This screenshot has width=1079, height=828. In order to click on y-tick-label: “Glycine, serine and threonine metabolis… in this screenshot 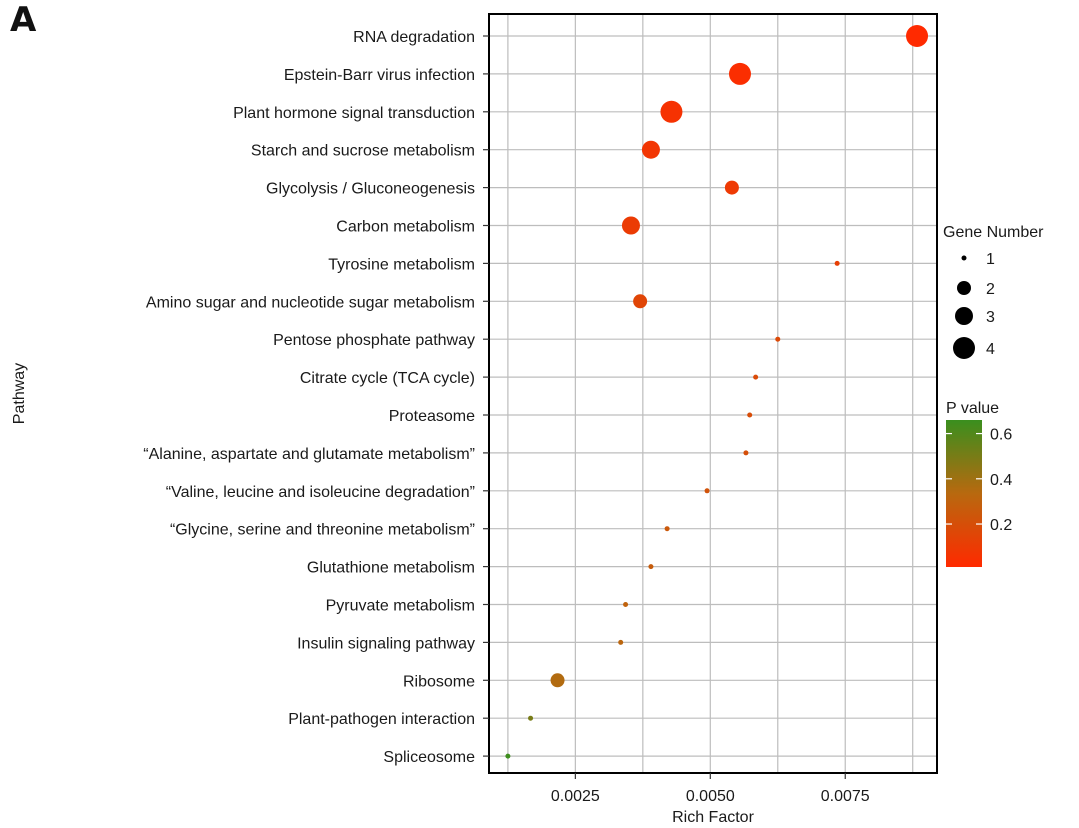, I will do `click(322, 530)`.